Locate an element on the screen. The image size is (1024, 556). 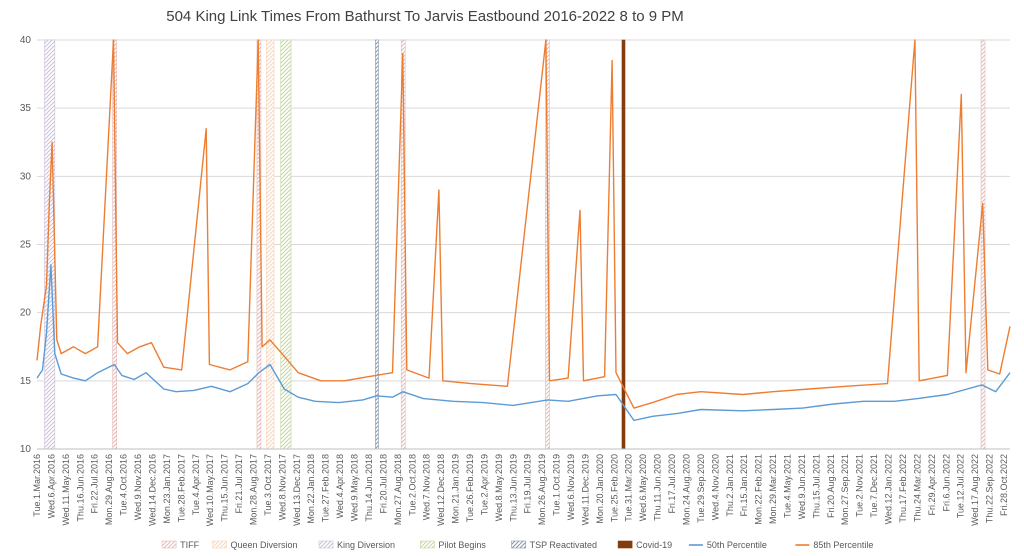
x-tick-label: Wed.9.May.2018 is located at coordinates (355, 487).